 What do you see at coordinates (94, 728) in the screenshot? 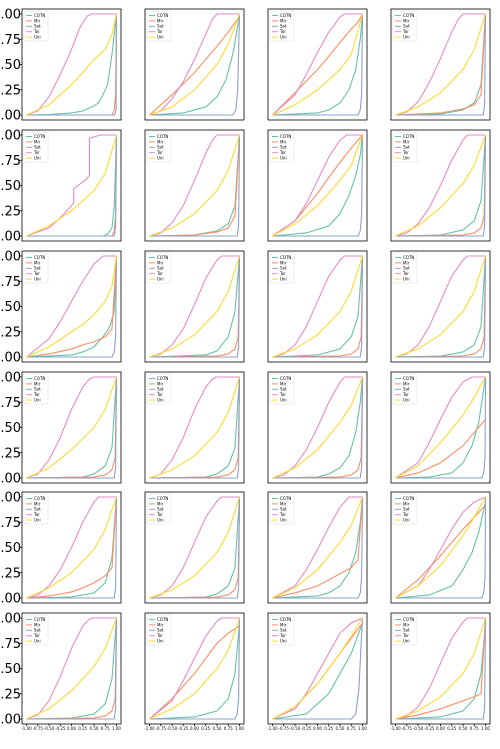
I see `x-tick-label: 0.50` at bounding box center [94, 728].